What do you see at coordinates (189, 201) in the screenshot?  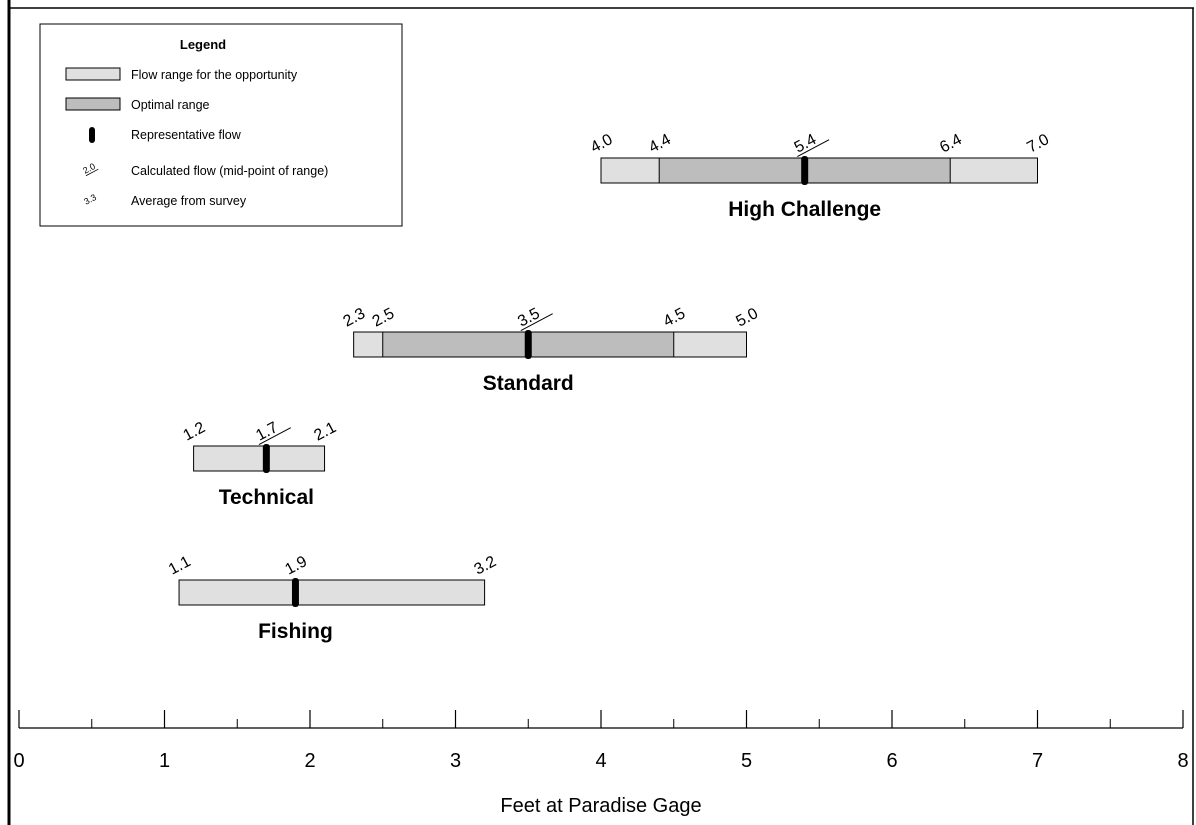 I see `legend-label: Average from survey` at bounding box center [189, 201].